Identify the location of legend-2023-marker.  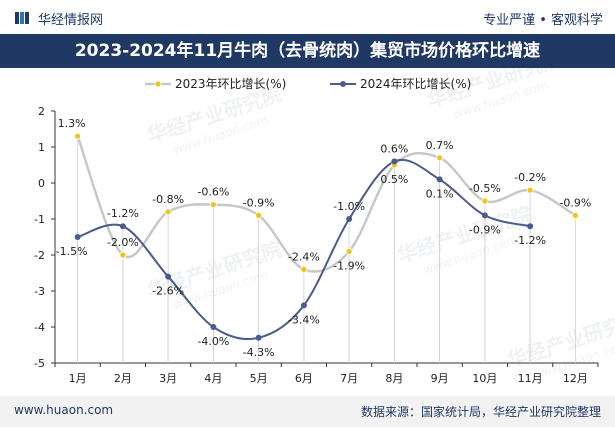
(158, 84).